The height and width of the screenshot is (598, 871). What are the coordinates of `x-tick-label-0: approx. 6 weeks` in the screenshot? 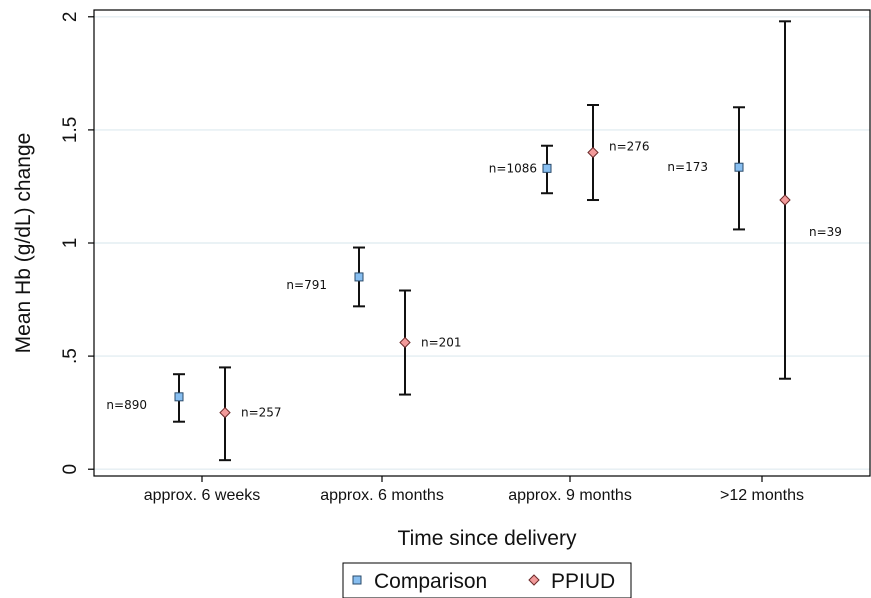 It's located at (202, 495).